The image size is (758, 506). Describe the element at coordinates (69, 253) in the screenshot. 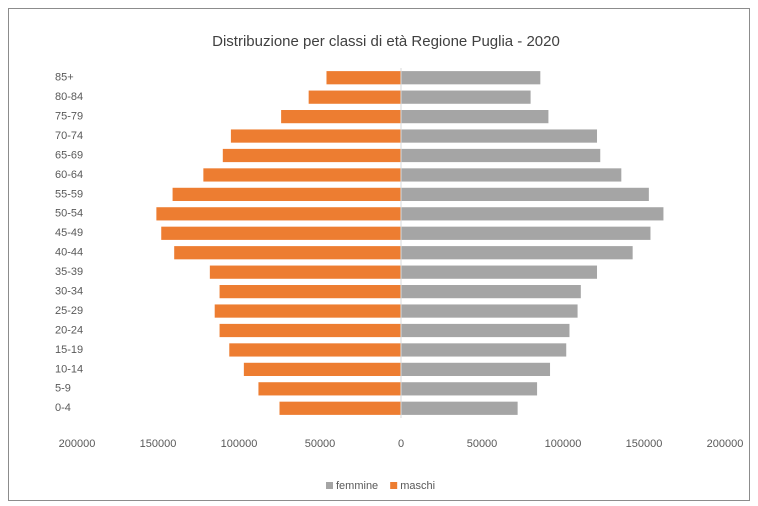

I see `y-tick-label: 40-44` at that location.